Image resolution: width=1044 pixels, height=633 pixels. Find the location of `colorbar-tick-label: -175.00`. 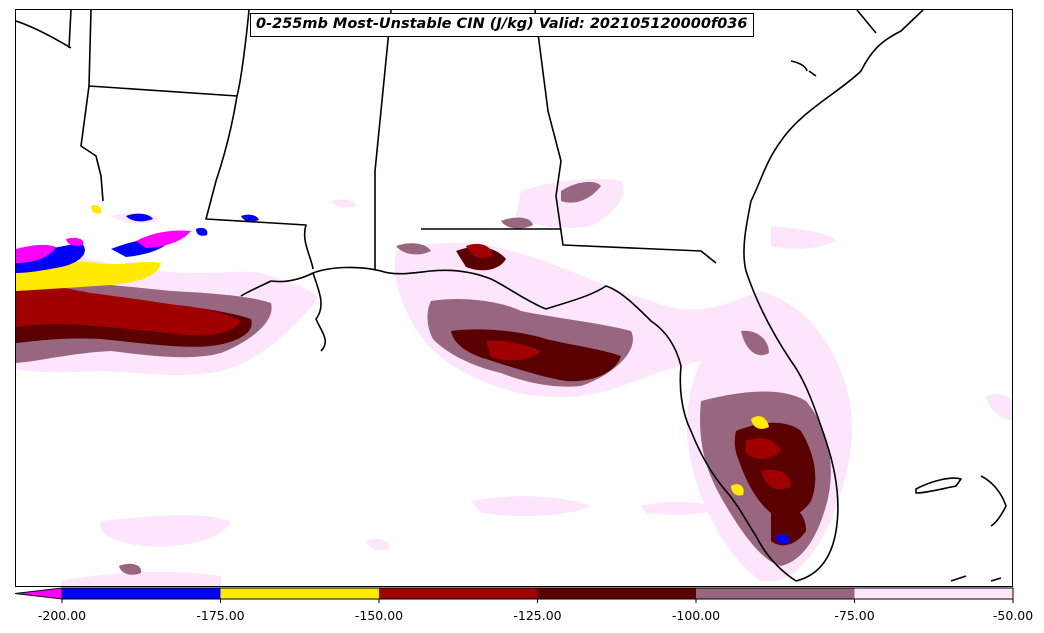

colorbar-tick-label: -175.00 is located at coordinates (220, 615).